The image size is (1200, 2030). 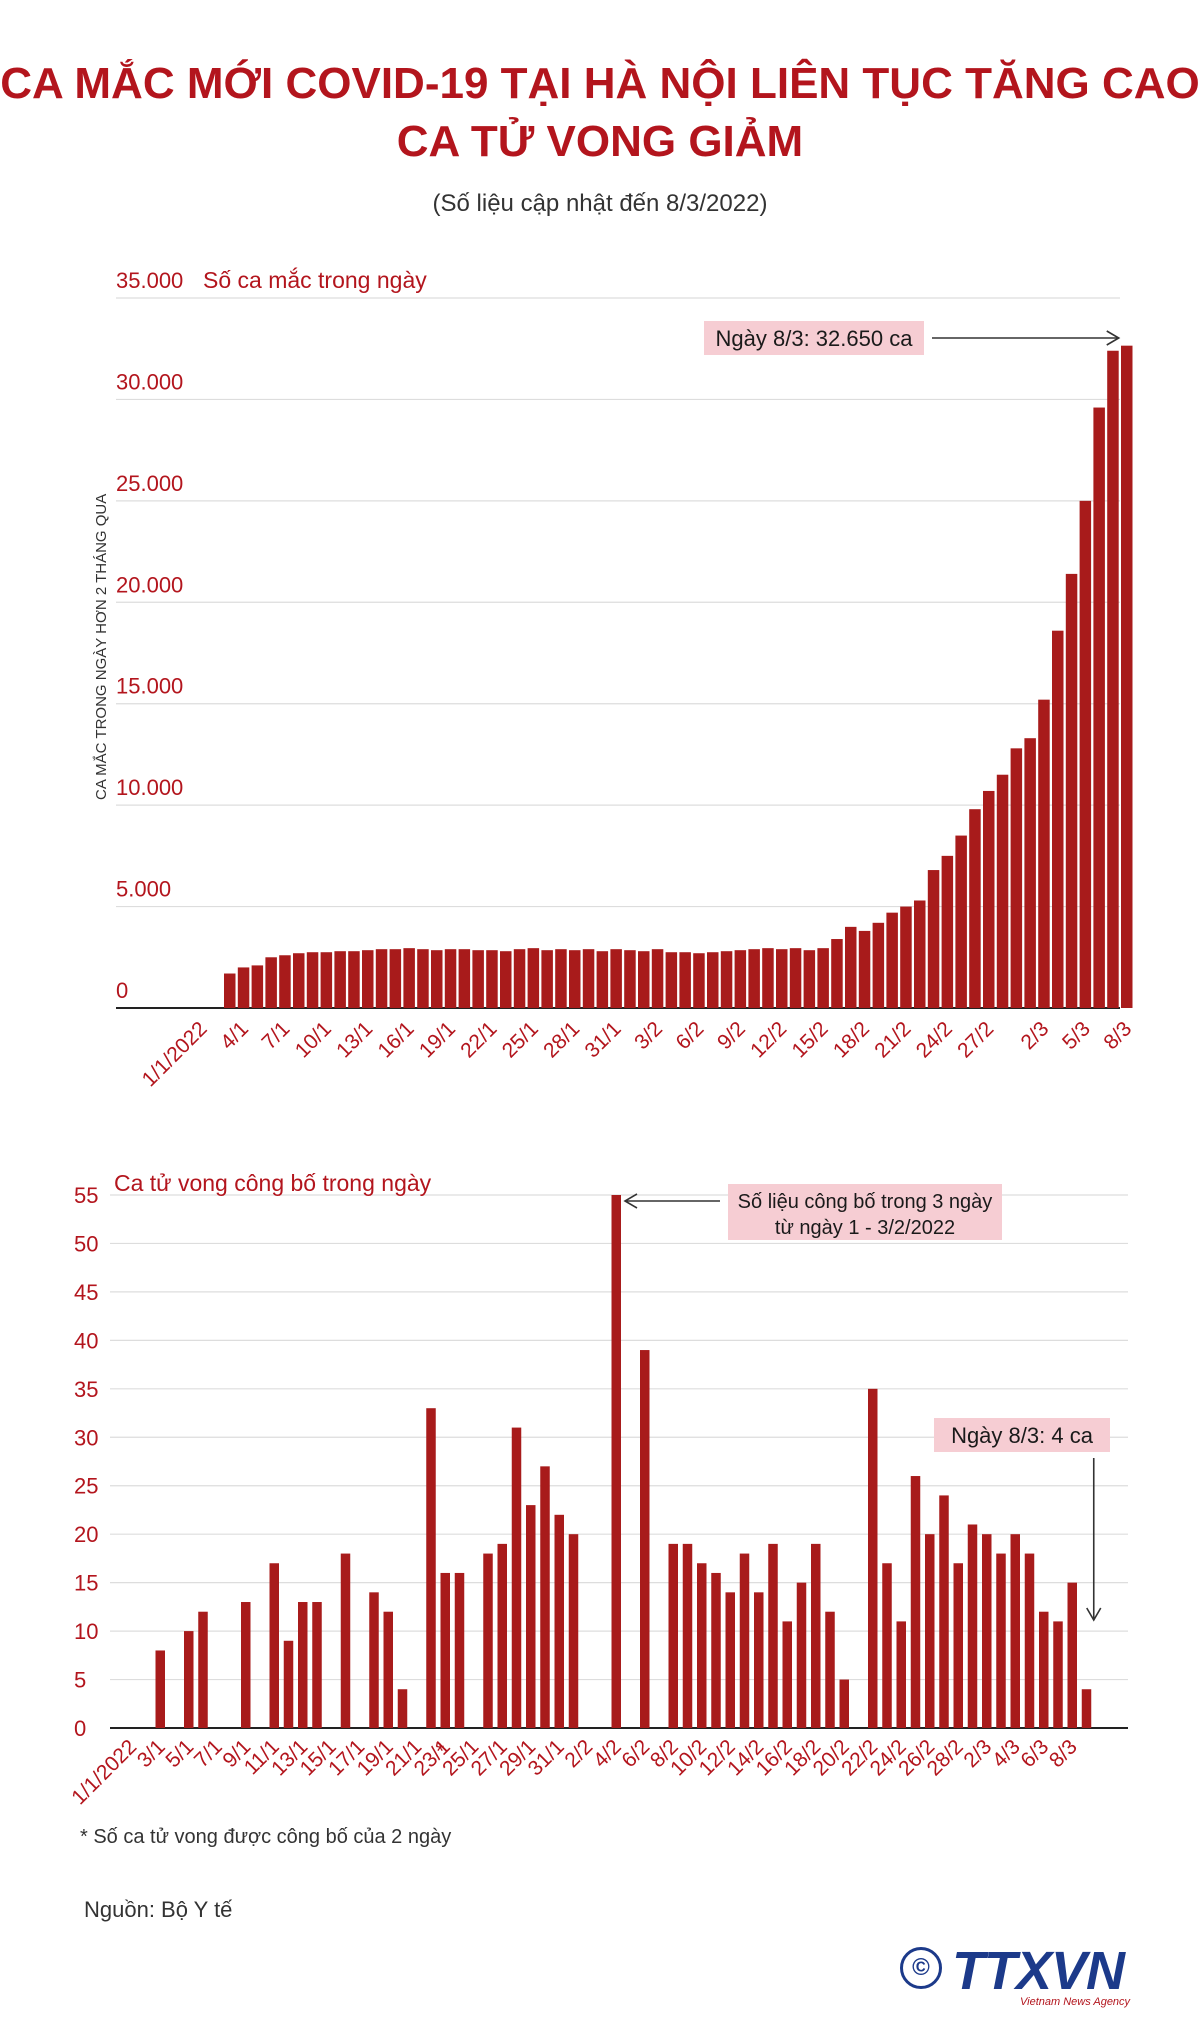 I want to click on bar-19/1, so click(x=388, y=1669).